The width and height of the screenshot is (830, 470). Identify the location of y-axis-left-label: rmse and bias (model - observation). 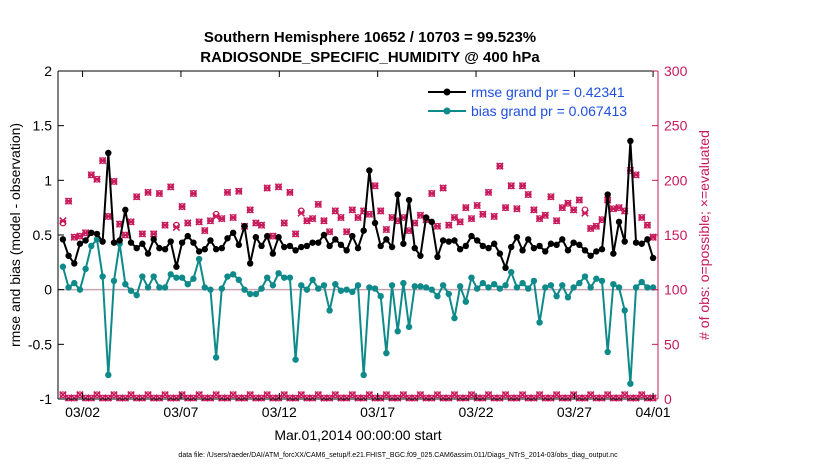
(15, 235).